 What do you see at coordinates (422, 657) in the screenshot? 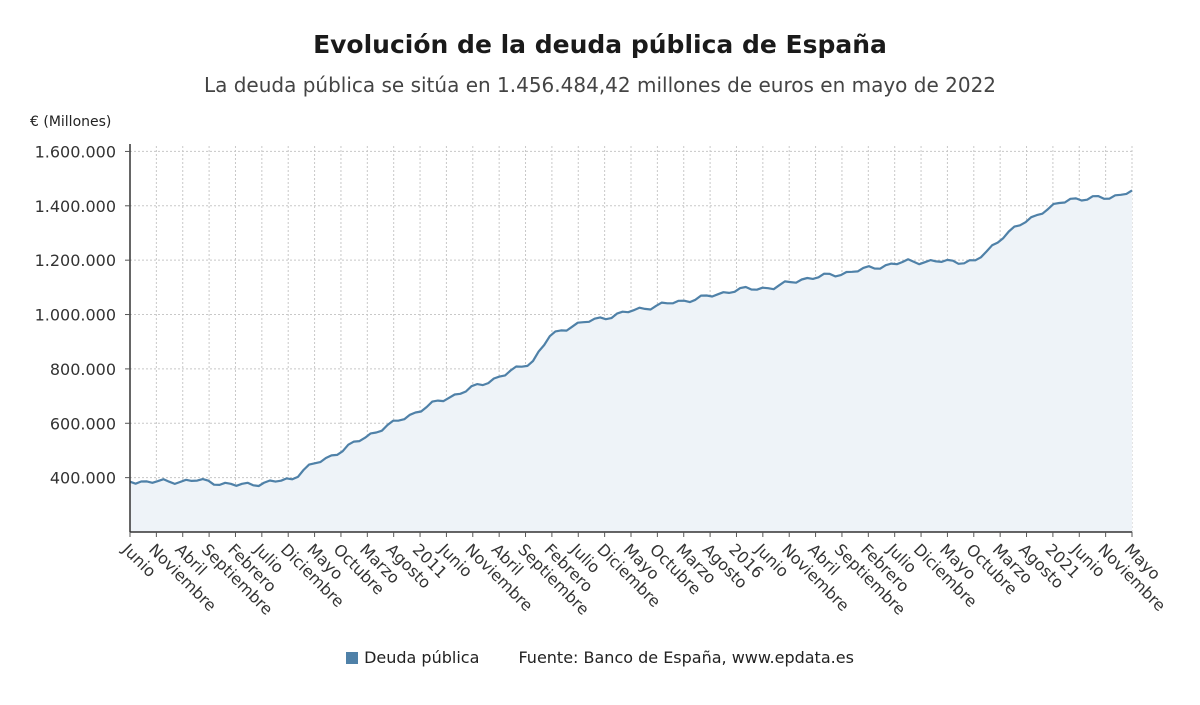
I see `legend-label: Deuda pública` at bounding box center [422, 657].